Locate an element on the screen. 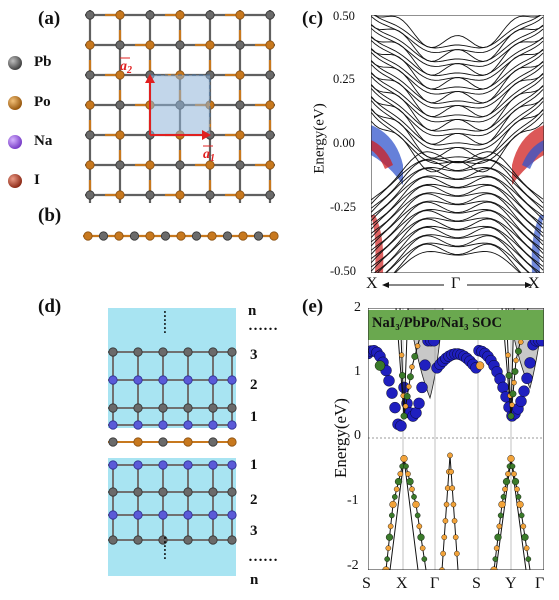 The image size is (559, 600). panel-e-ytick: 1 is located at coordinates (357, 371).